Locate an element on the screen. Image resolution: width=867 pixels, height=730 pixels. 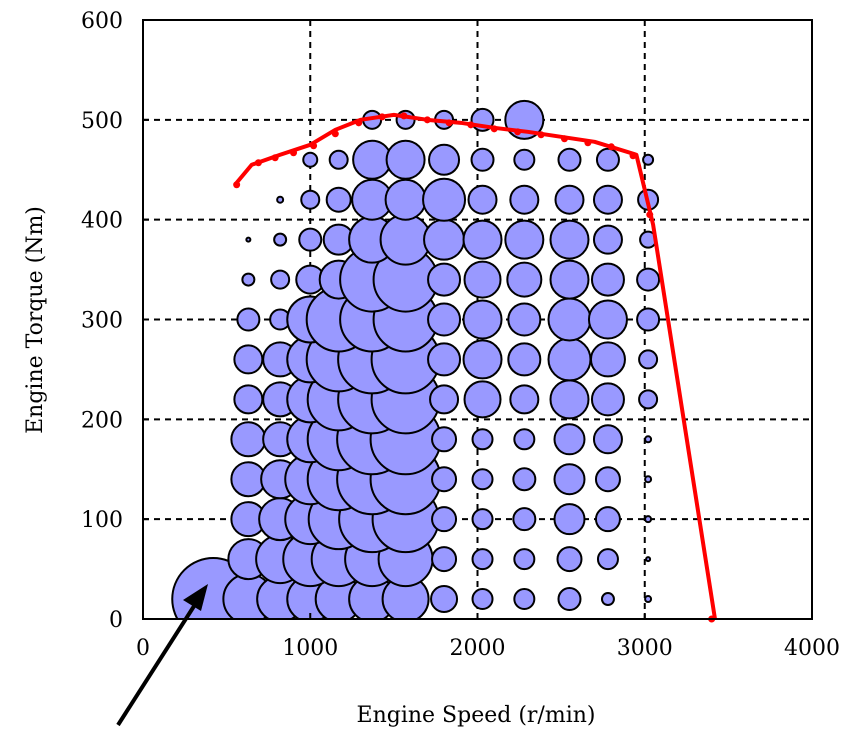
pointer-arrow is located at coordinates (162, 655).